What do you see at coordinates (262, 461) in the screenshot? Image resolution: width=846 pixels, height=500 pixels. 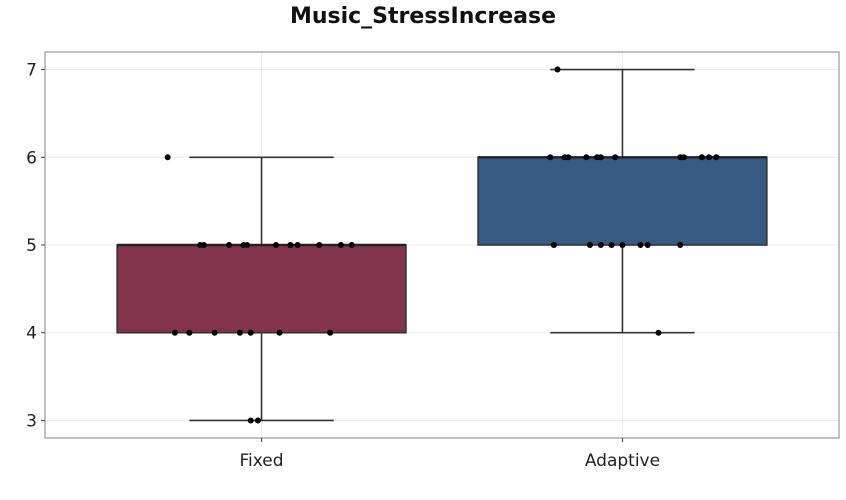 I see `x-tick-label: Fixed` at bounding box center [262, 461].